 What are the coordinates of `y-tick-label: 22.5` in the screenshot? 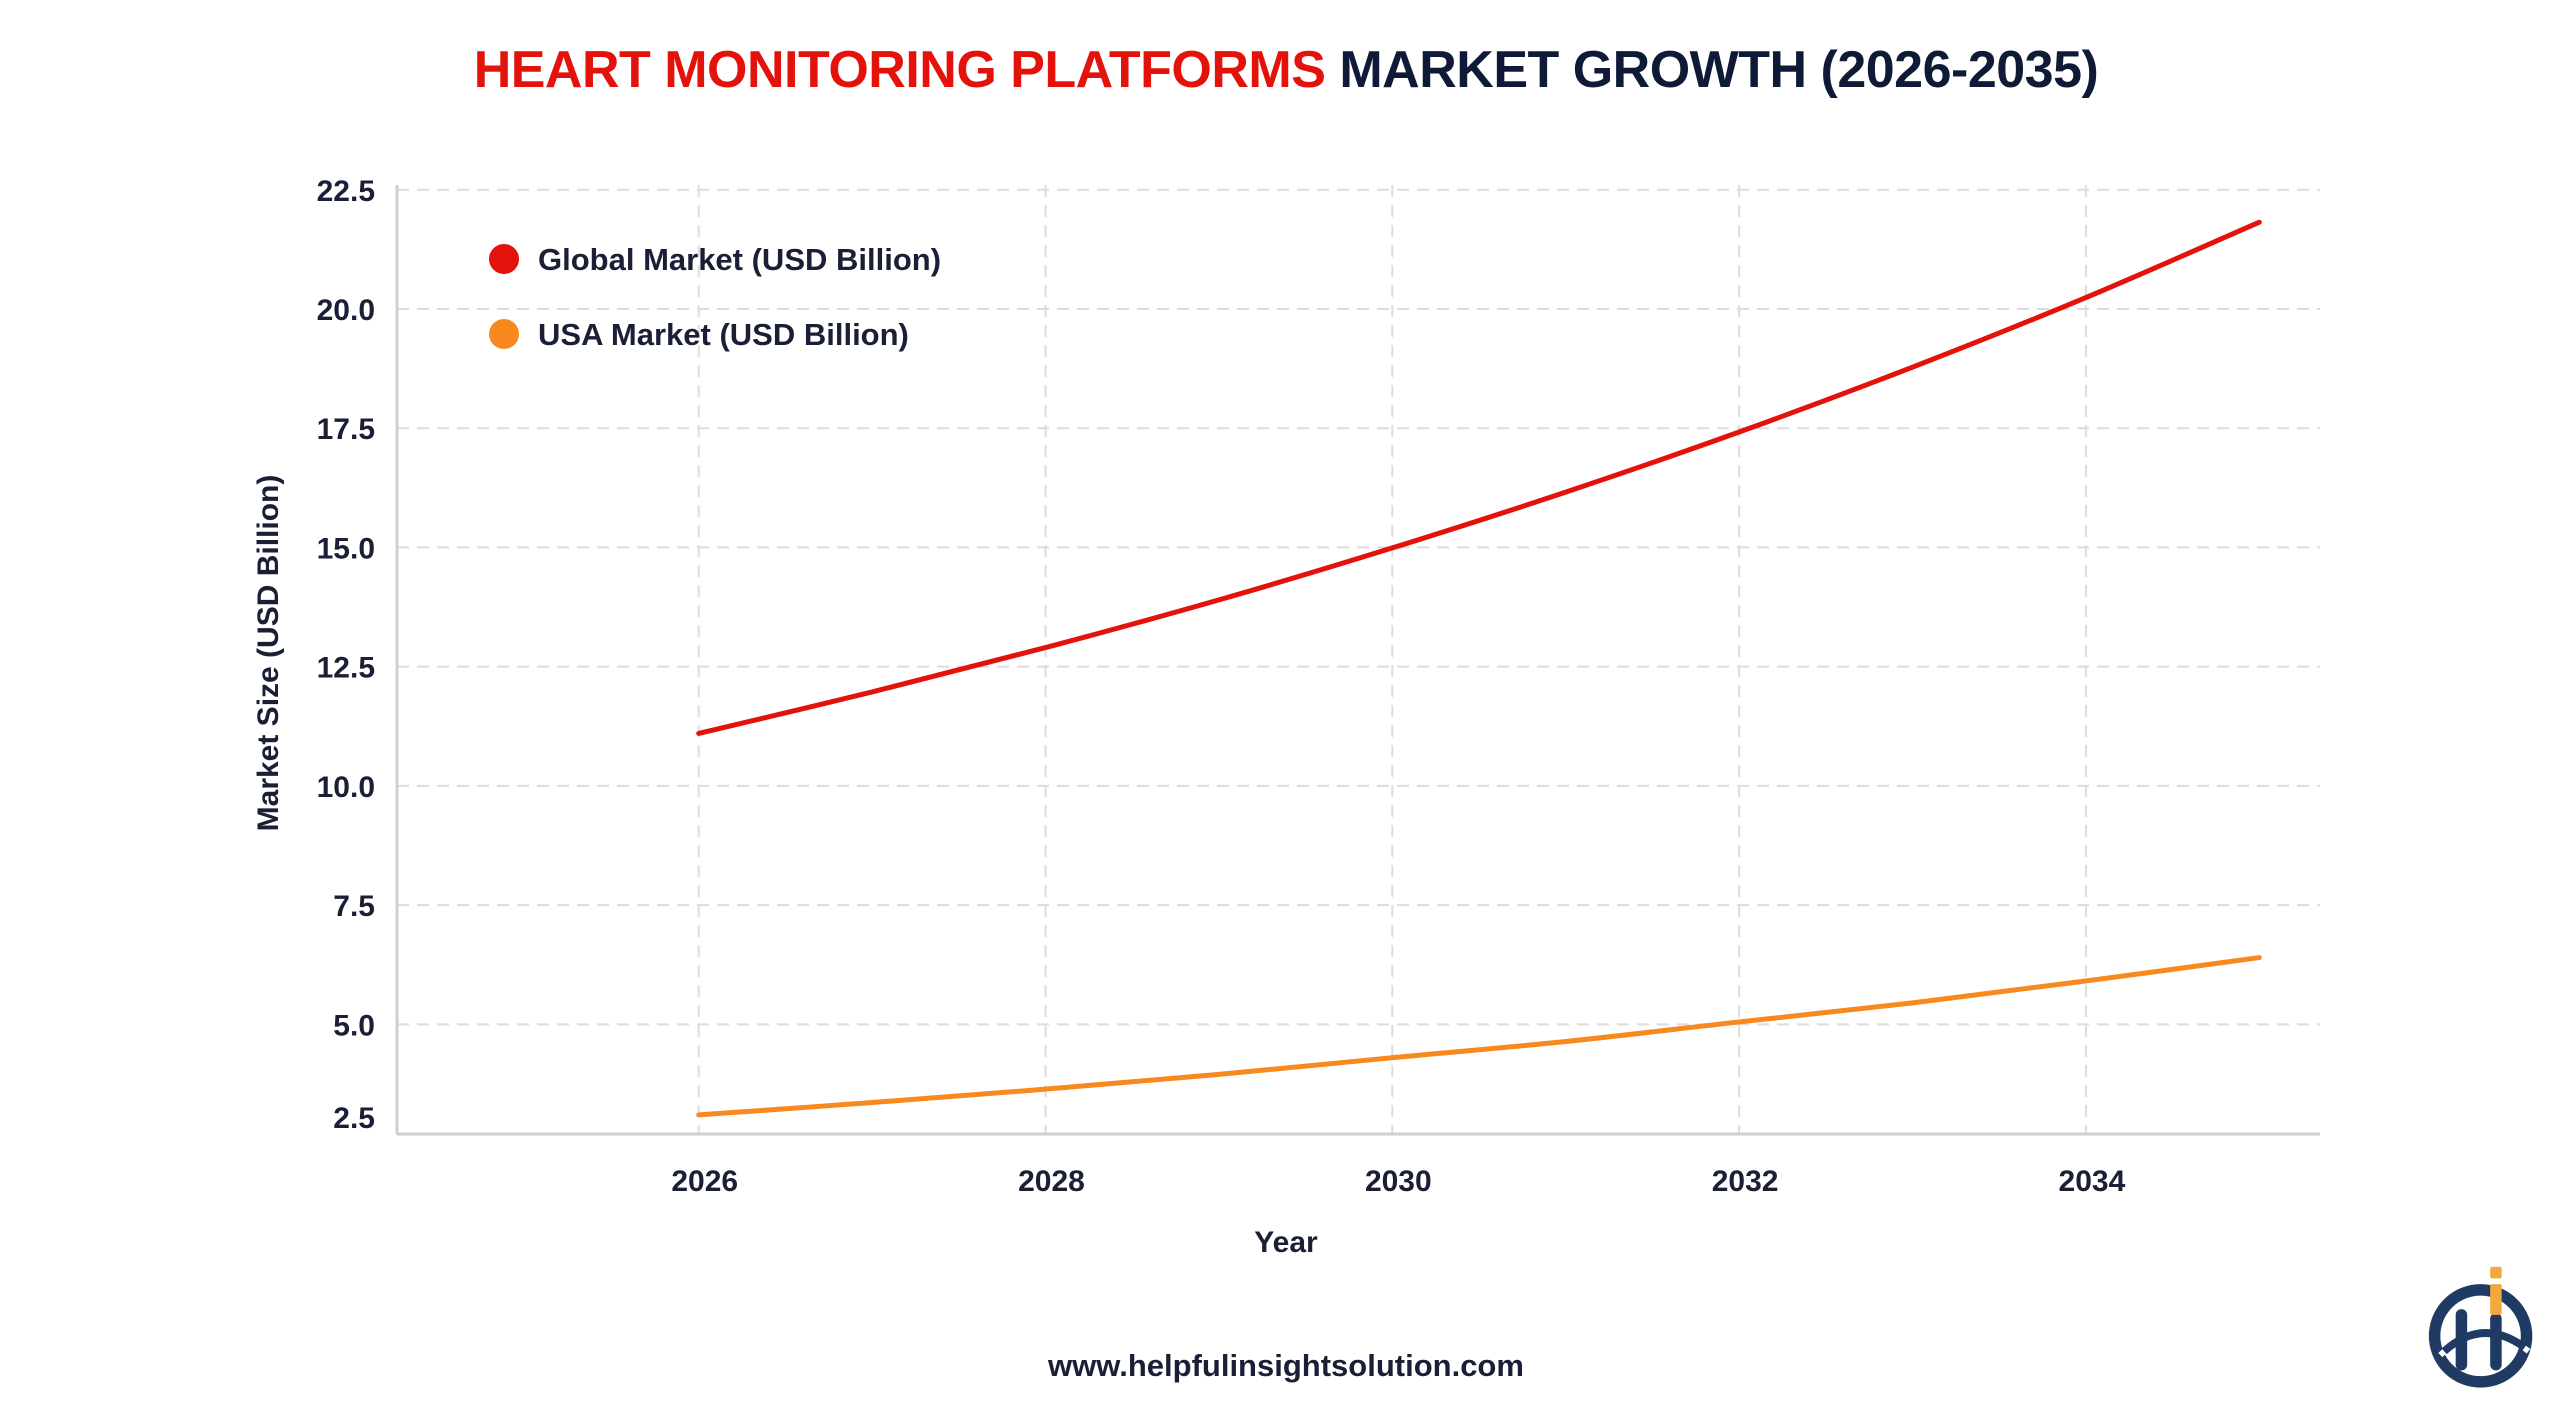 It's located at (346, 191).